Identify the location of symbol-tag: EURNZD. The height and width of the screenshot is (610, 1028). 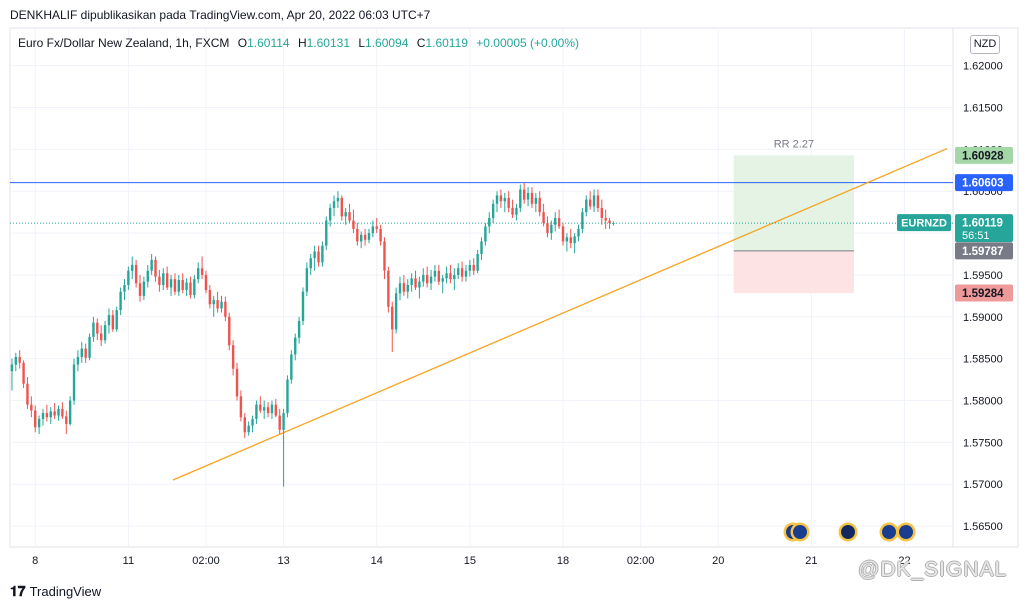
(924, 224).